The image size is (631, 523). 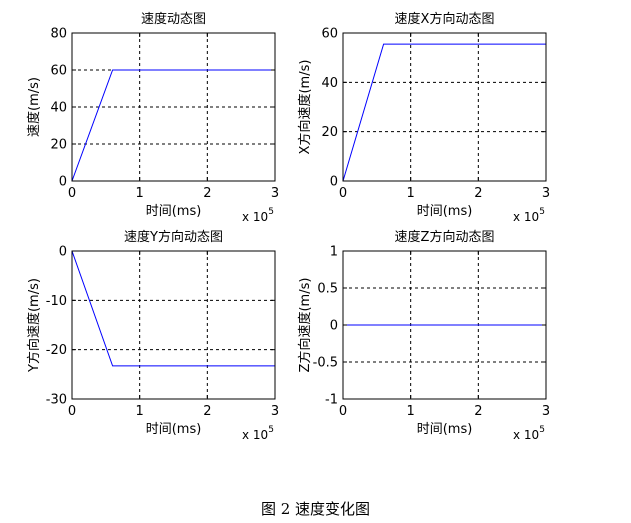 I want to click on y-tick-label: -1, so click(x=331, y=400).